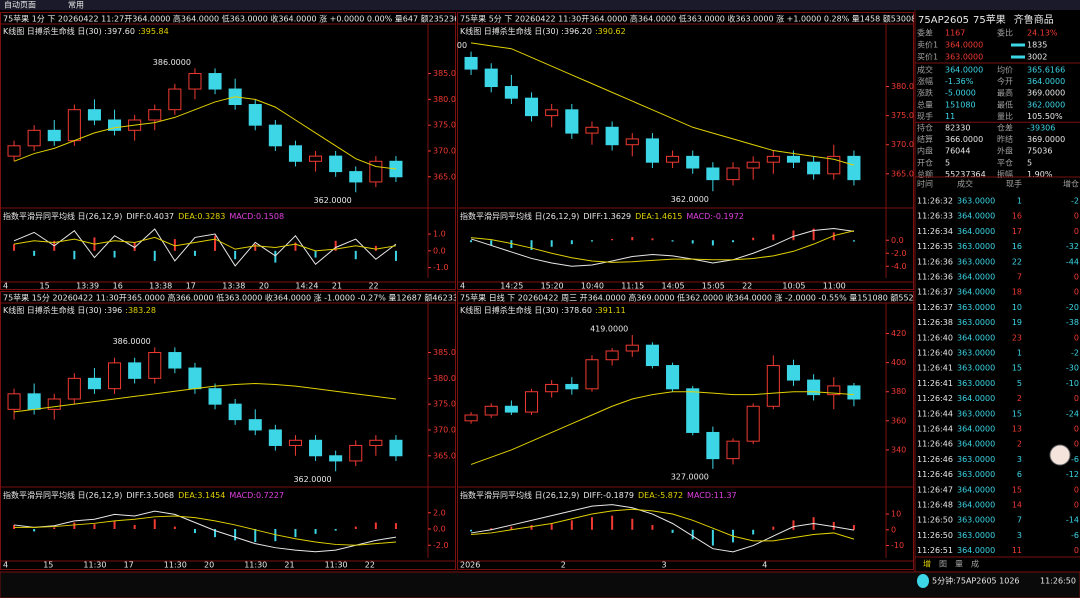 Image resolution: width=1080 pixels, height=598 pixels. I want to click on diff-label: DIFF:-0.1879, so click(608, 495).